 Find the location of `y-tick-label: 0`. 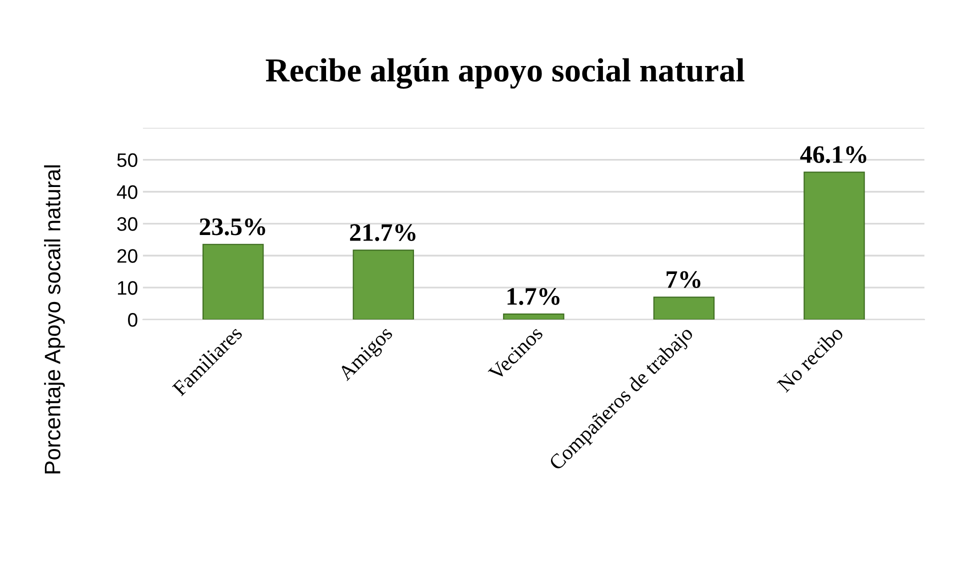

y-tick-label: 0 is located at coordinates (133, 320).